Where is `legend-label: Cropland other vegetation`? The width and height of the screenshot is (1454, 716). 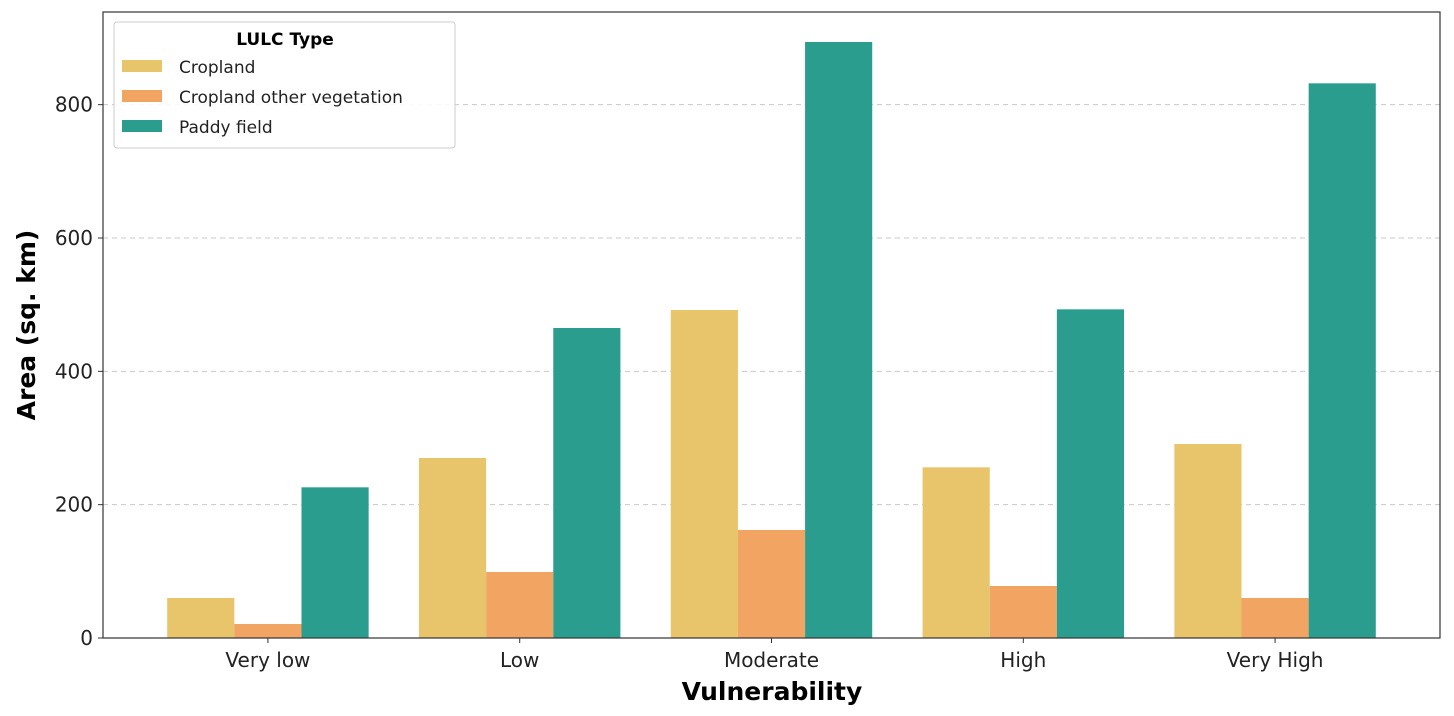
legend-label: Cropland other vegetation is located at coordinates (291, 98).